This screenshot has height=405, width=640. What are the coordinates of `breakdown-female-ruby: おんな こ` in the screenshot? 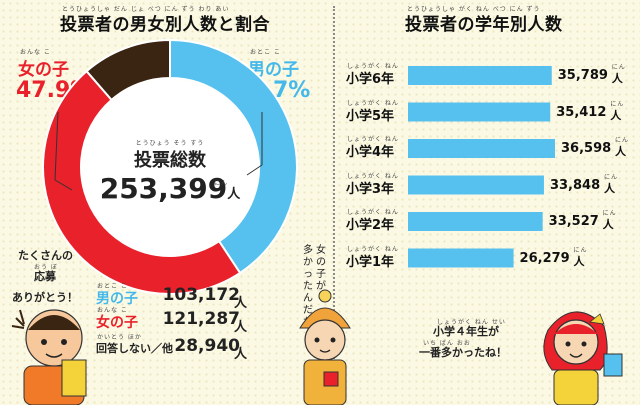 It's located at (112, 310).